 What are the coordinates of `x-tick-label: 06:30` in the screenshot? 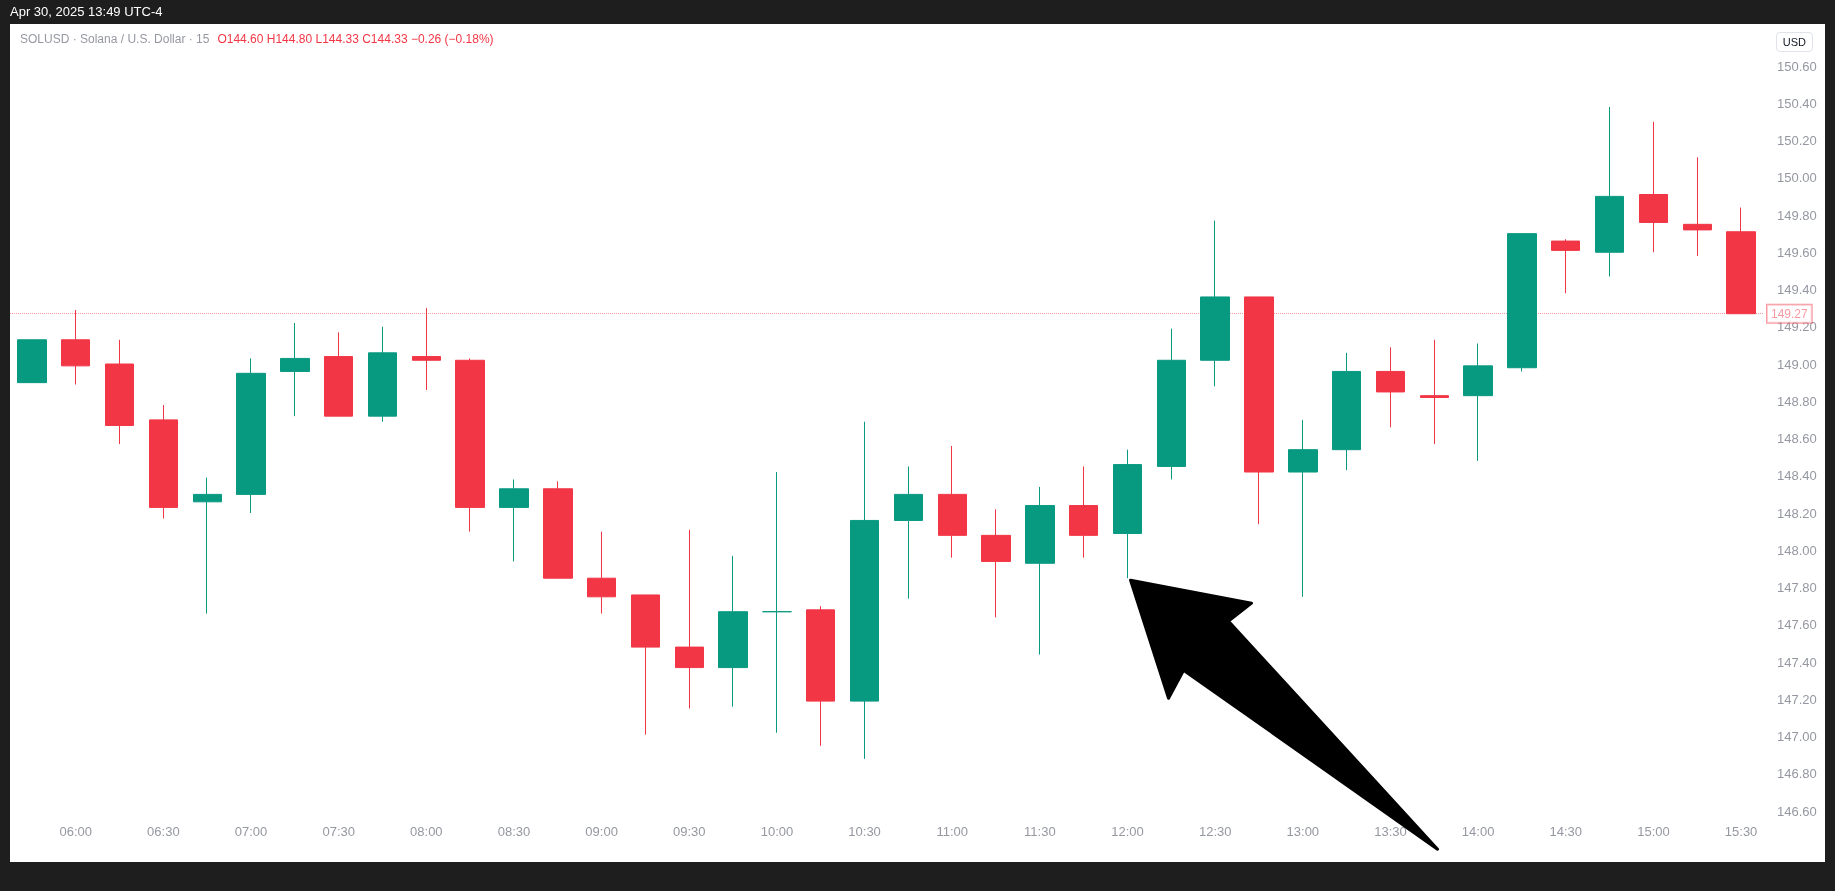 It's located at (163, 831).